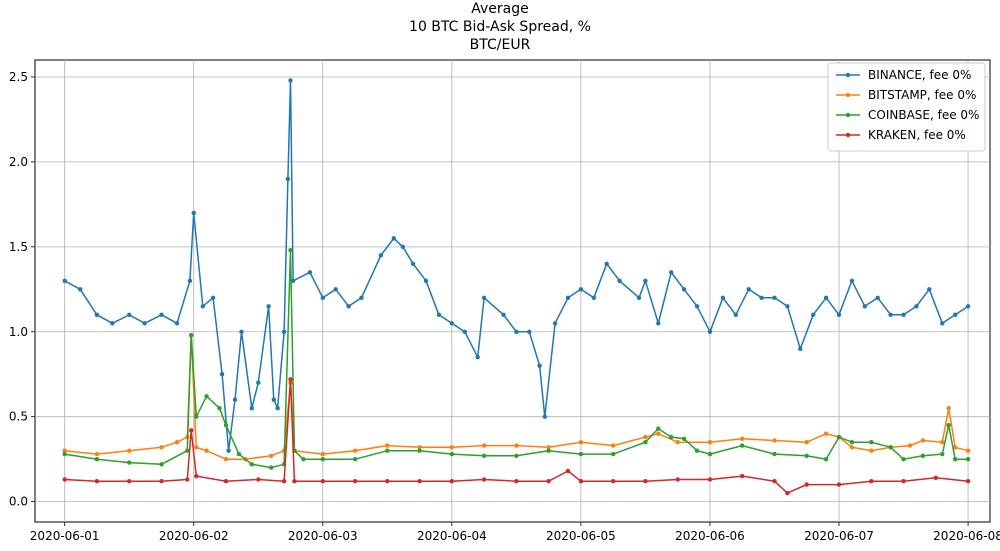 The width and height of the screenshot is (1000, 551). Describe the element at coordinates (500, 45) in the screenshot. I see `chart-subtitle-pair: BTC/EUR` at that location.